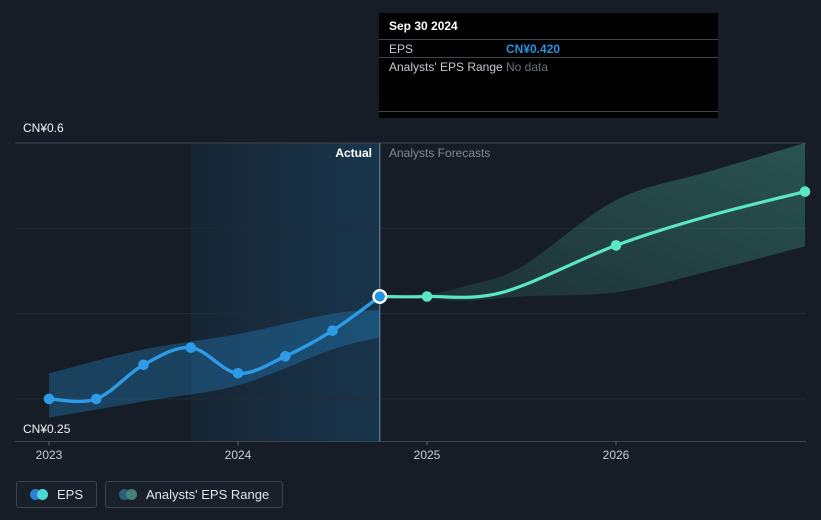 This screenshot has width=821, height=520. I want to click on tooltip-eps-label: EPS, so click(401, 48).